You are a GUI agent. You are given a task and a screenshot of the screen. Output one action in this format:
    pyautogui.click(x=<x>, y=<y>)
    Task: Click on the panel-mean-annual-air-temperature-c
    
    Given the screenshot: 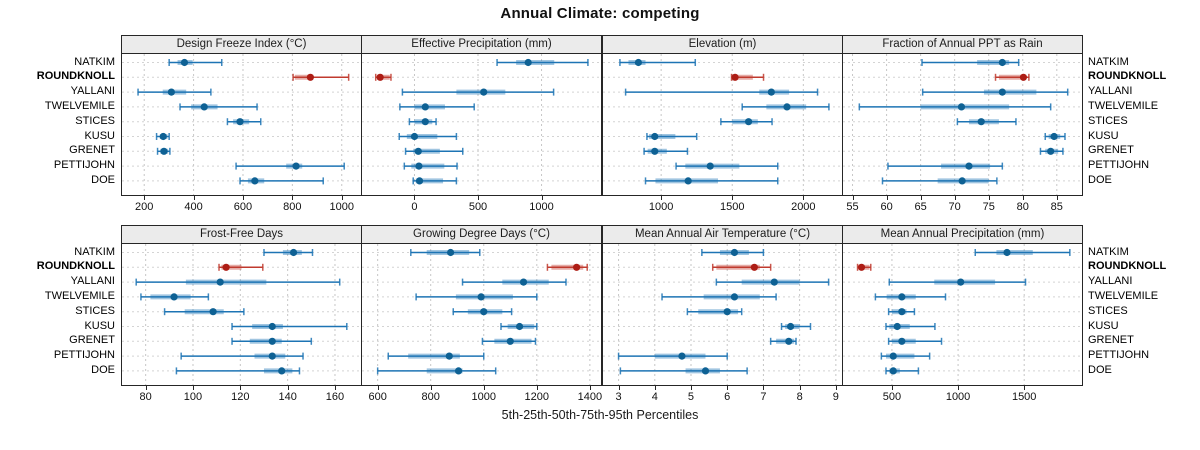 What is the action you would take?
    pyautogui.click(x=722, y=314)
    